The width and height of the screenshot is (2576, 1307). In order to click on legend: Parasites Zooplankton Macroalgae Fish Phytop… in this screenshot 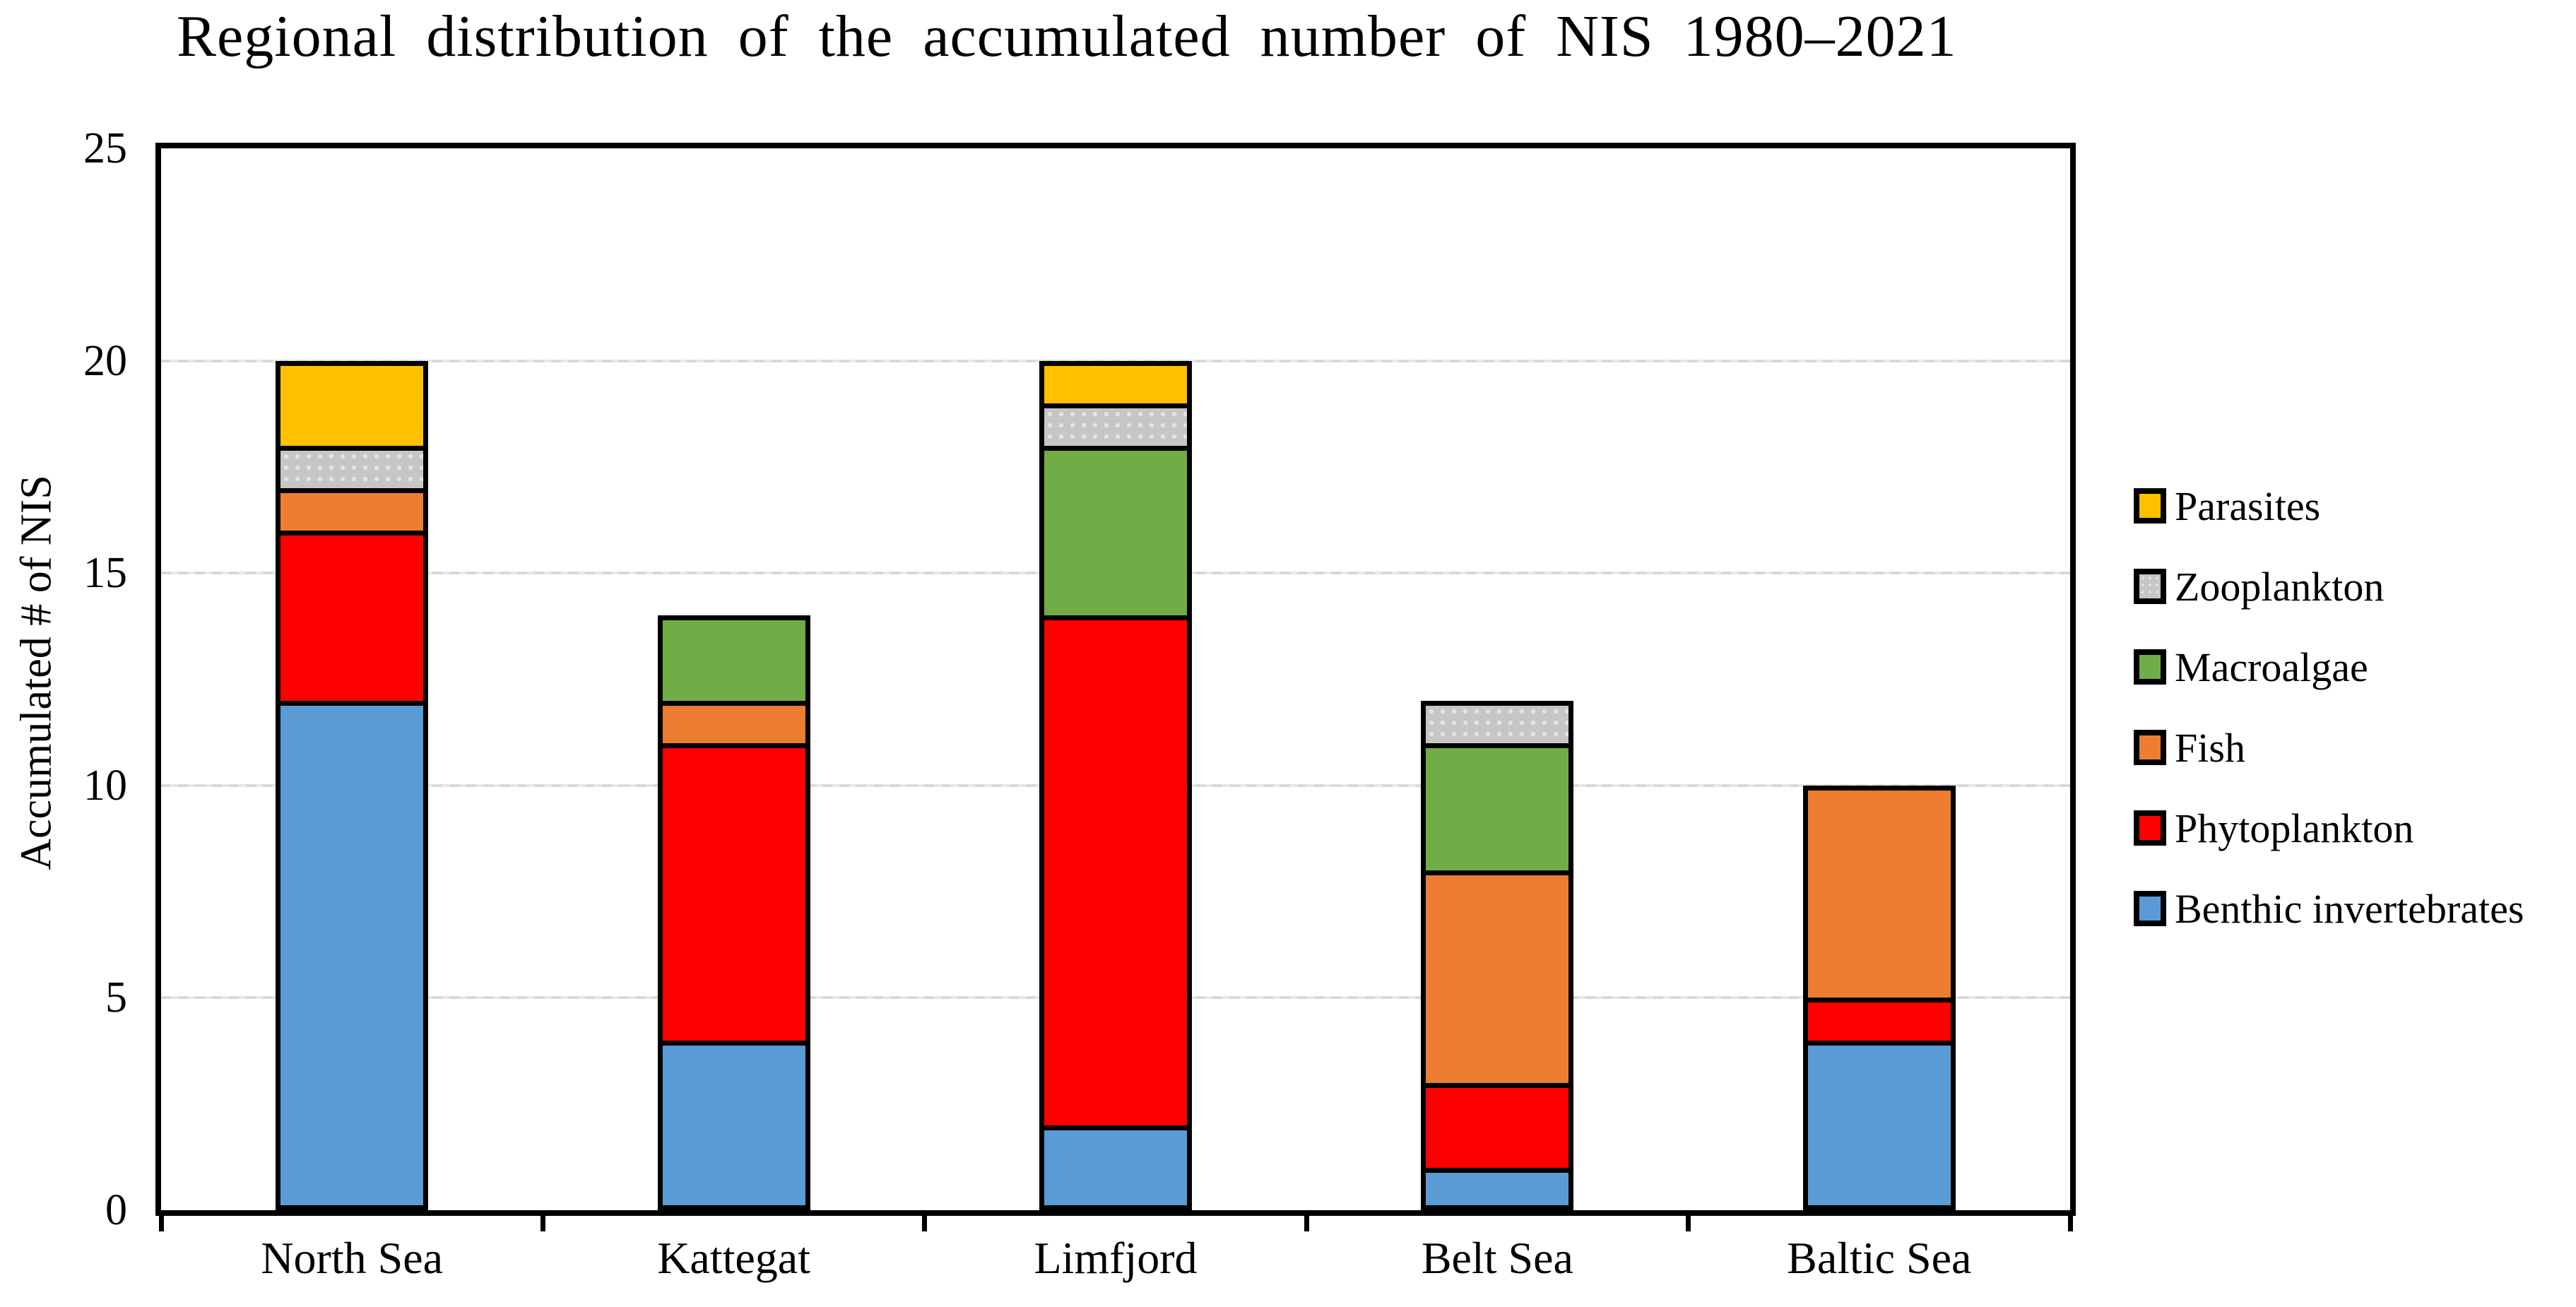, I will do `click(2329, 707)`.